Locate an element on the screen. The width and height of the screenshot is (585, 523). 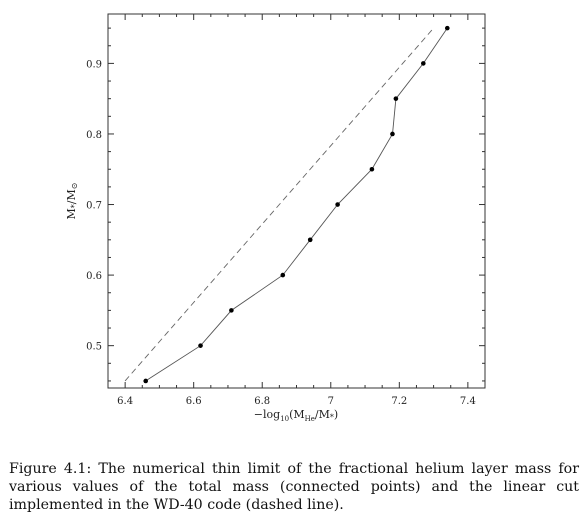
x-tick-label: 6.4 is located at coordinates (125, 401).